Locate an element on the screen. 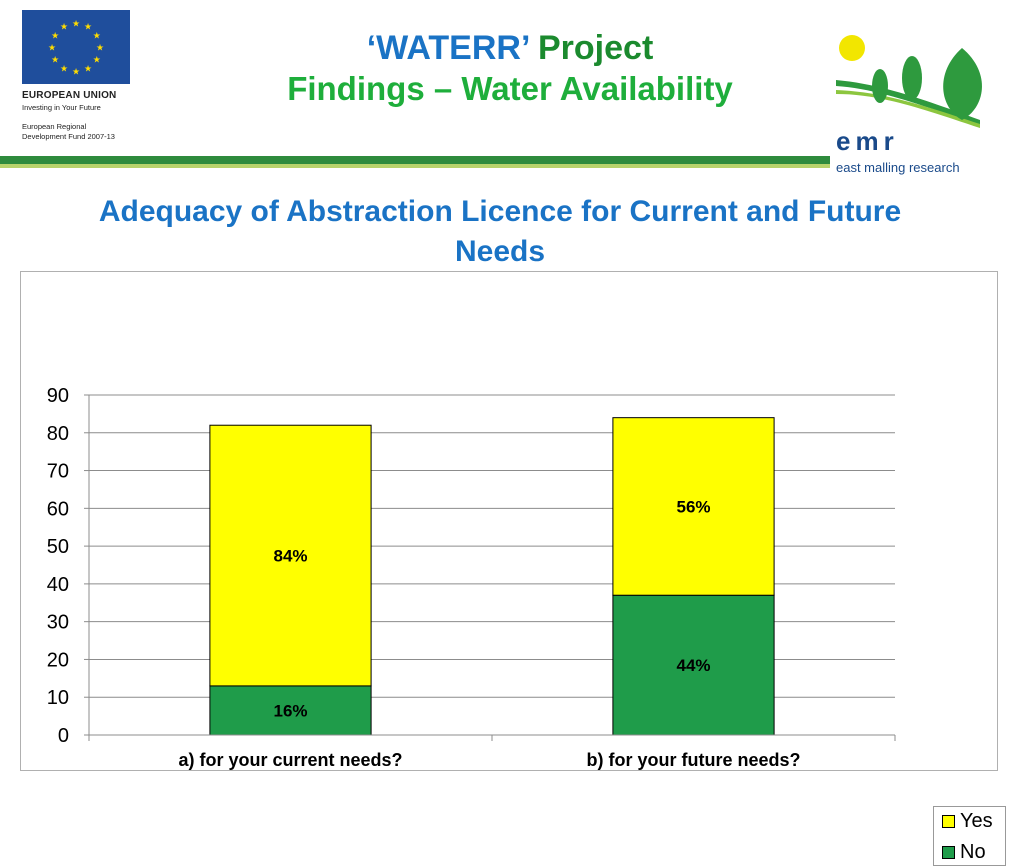 The width and height of the screenshot is (1024, 866). page-subtitle: Findings – Water Availability is located at coordinates (510, 88).